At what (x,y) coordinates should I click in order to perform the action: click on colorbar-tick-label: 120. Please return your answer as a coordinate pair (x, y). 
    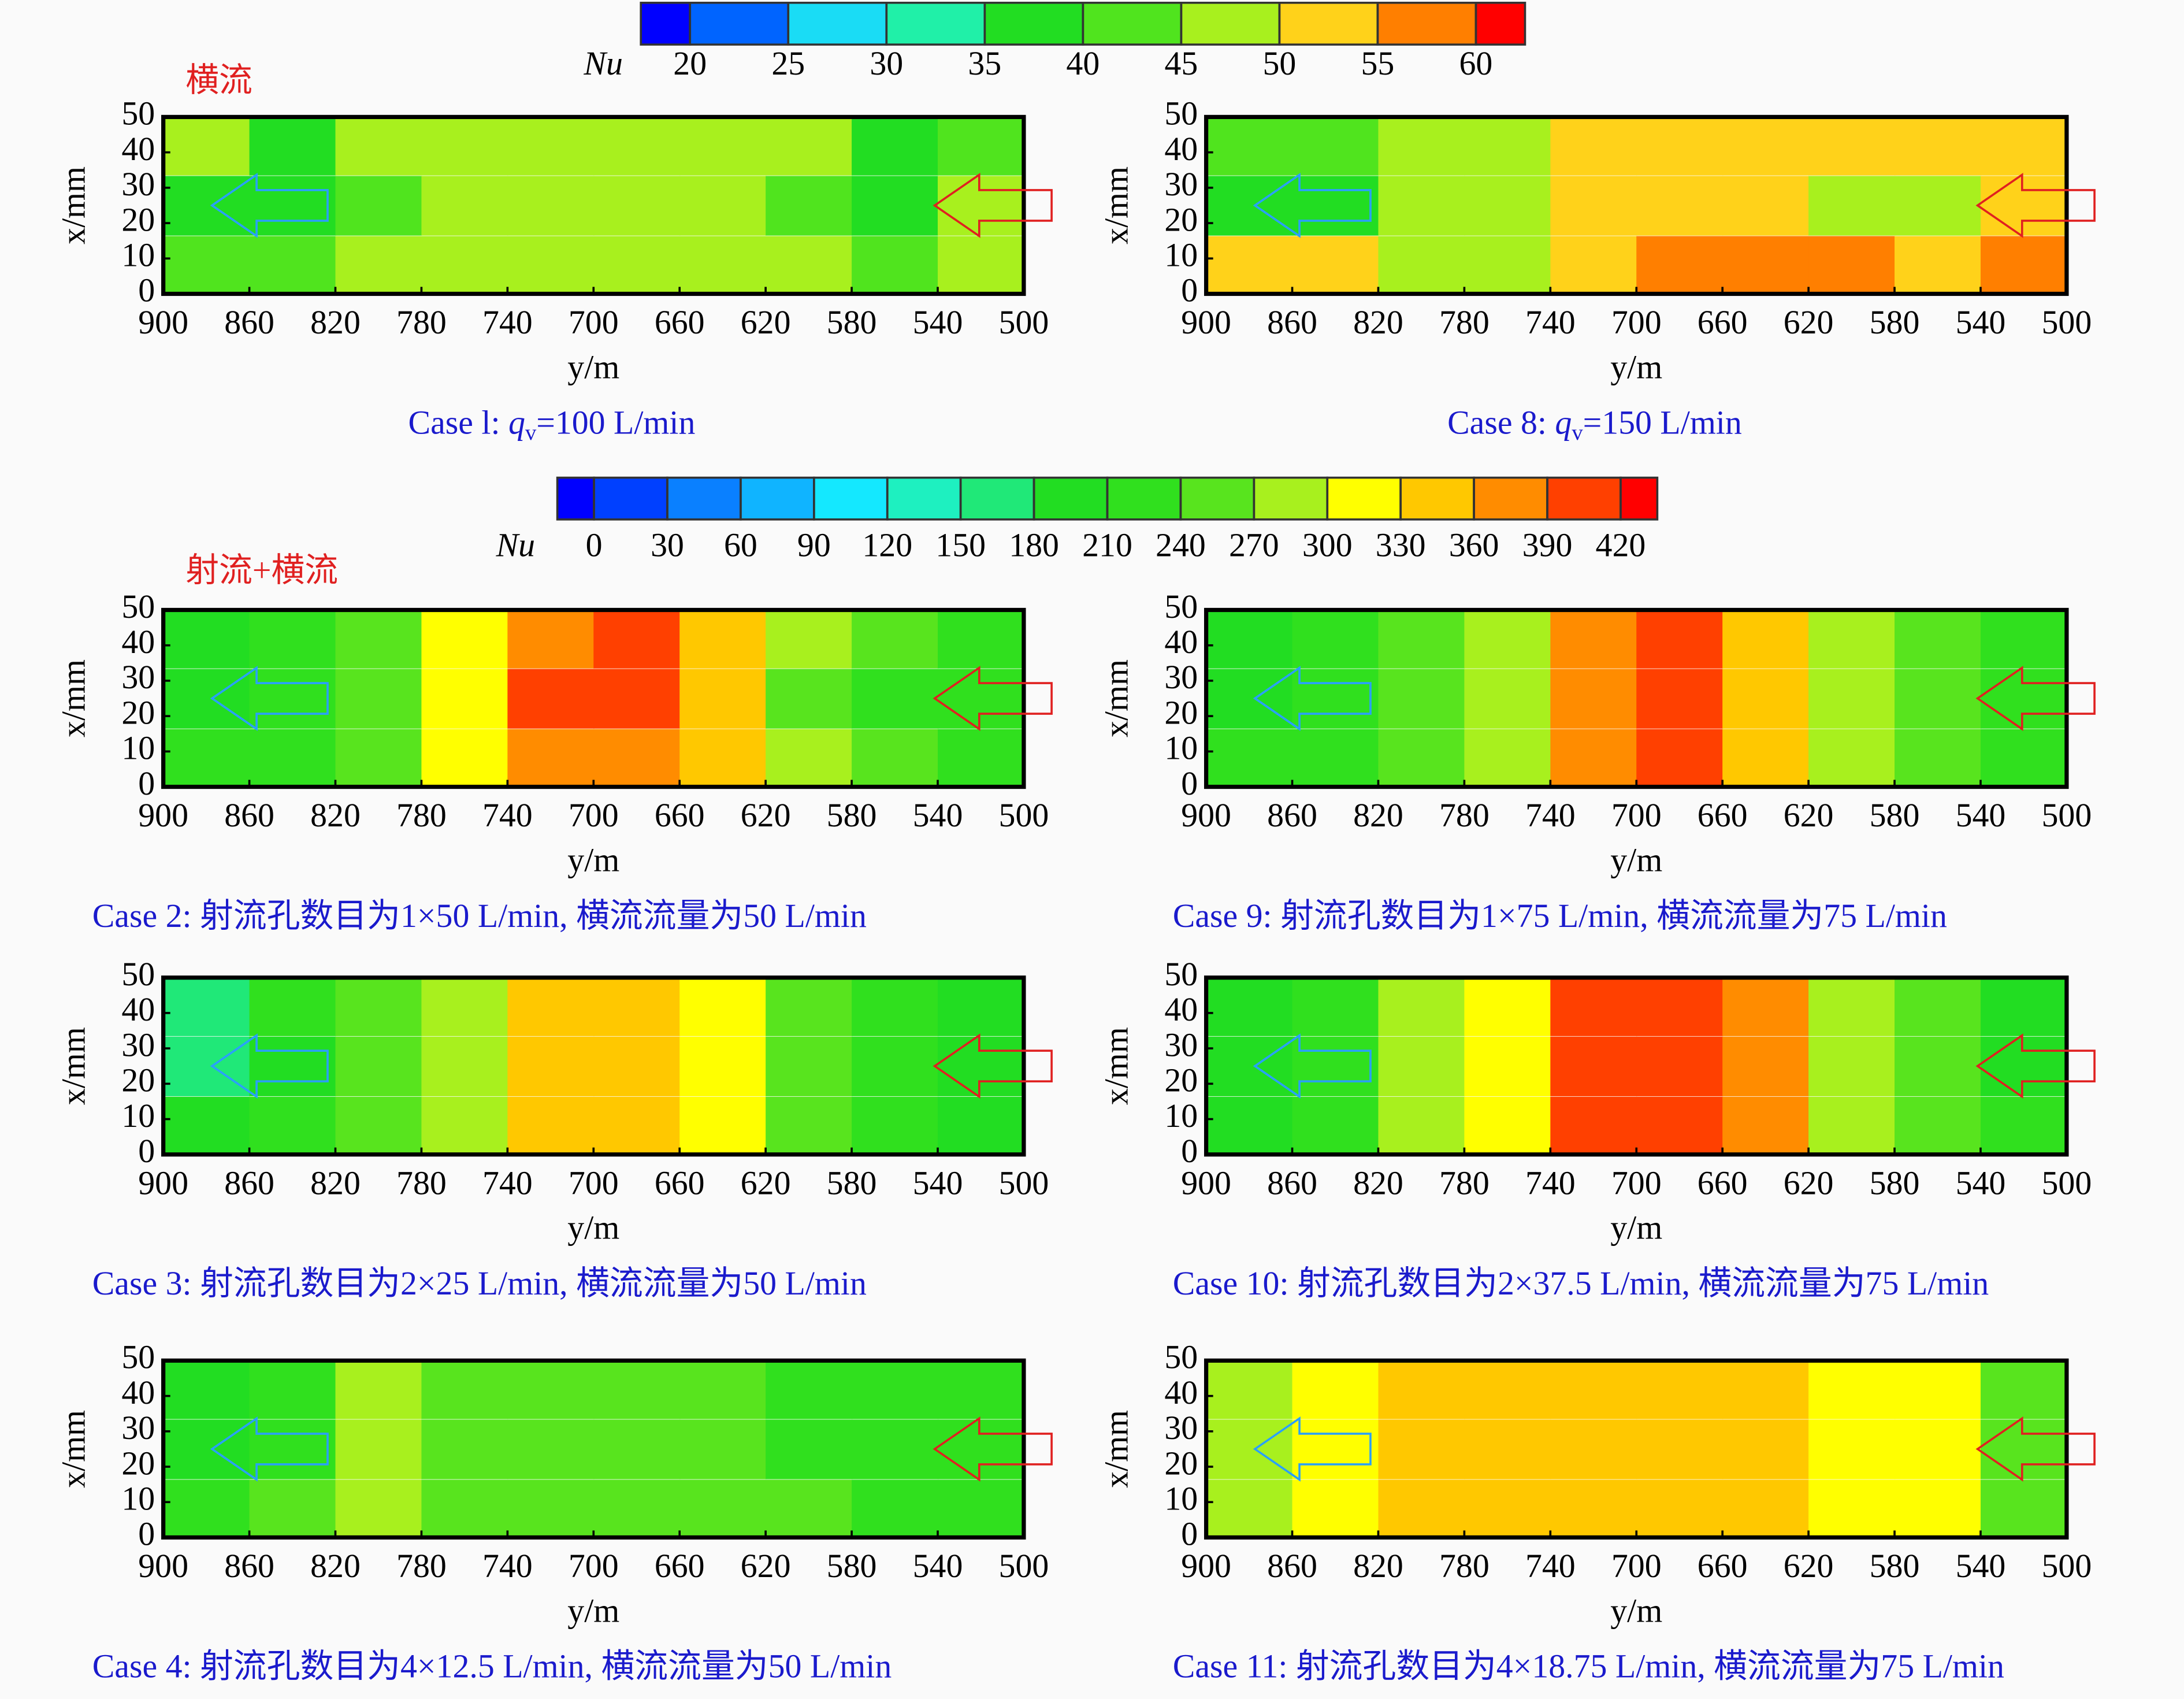
    Looking at the image, I should click on (887, 545).